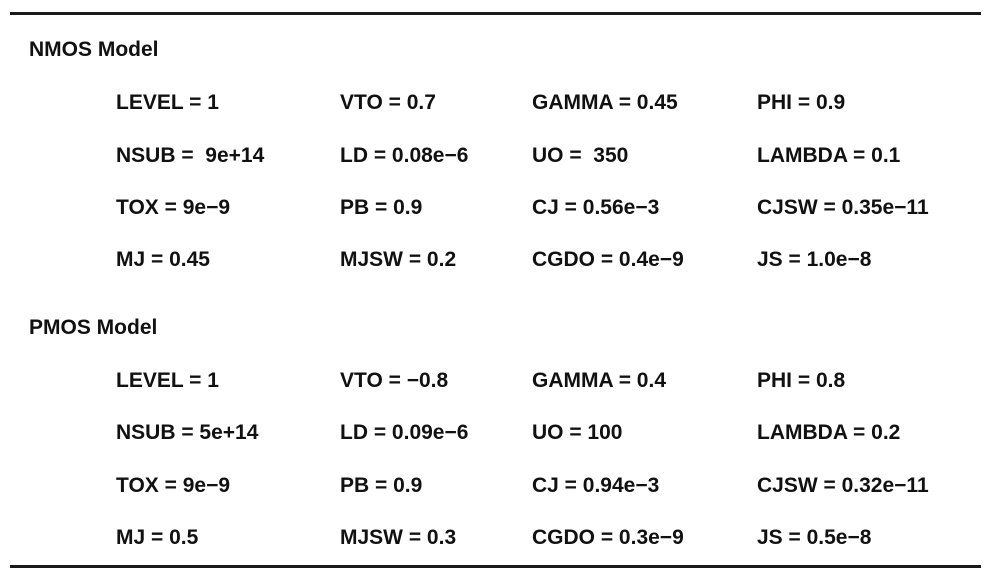 This screenshot has height=576, width=995. Describe the element at coordinates (157, 537) in the screenshot. I see `pmos-param: MJ = 0.5` at that location.